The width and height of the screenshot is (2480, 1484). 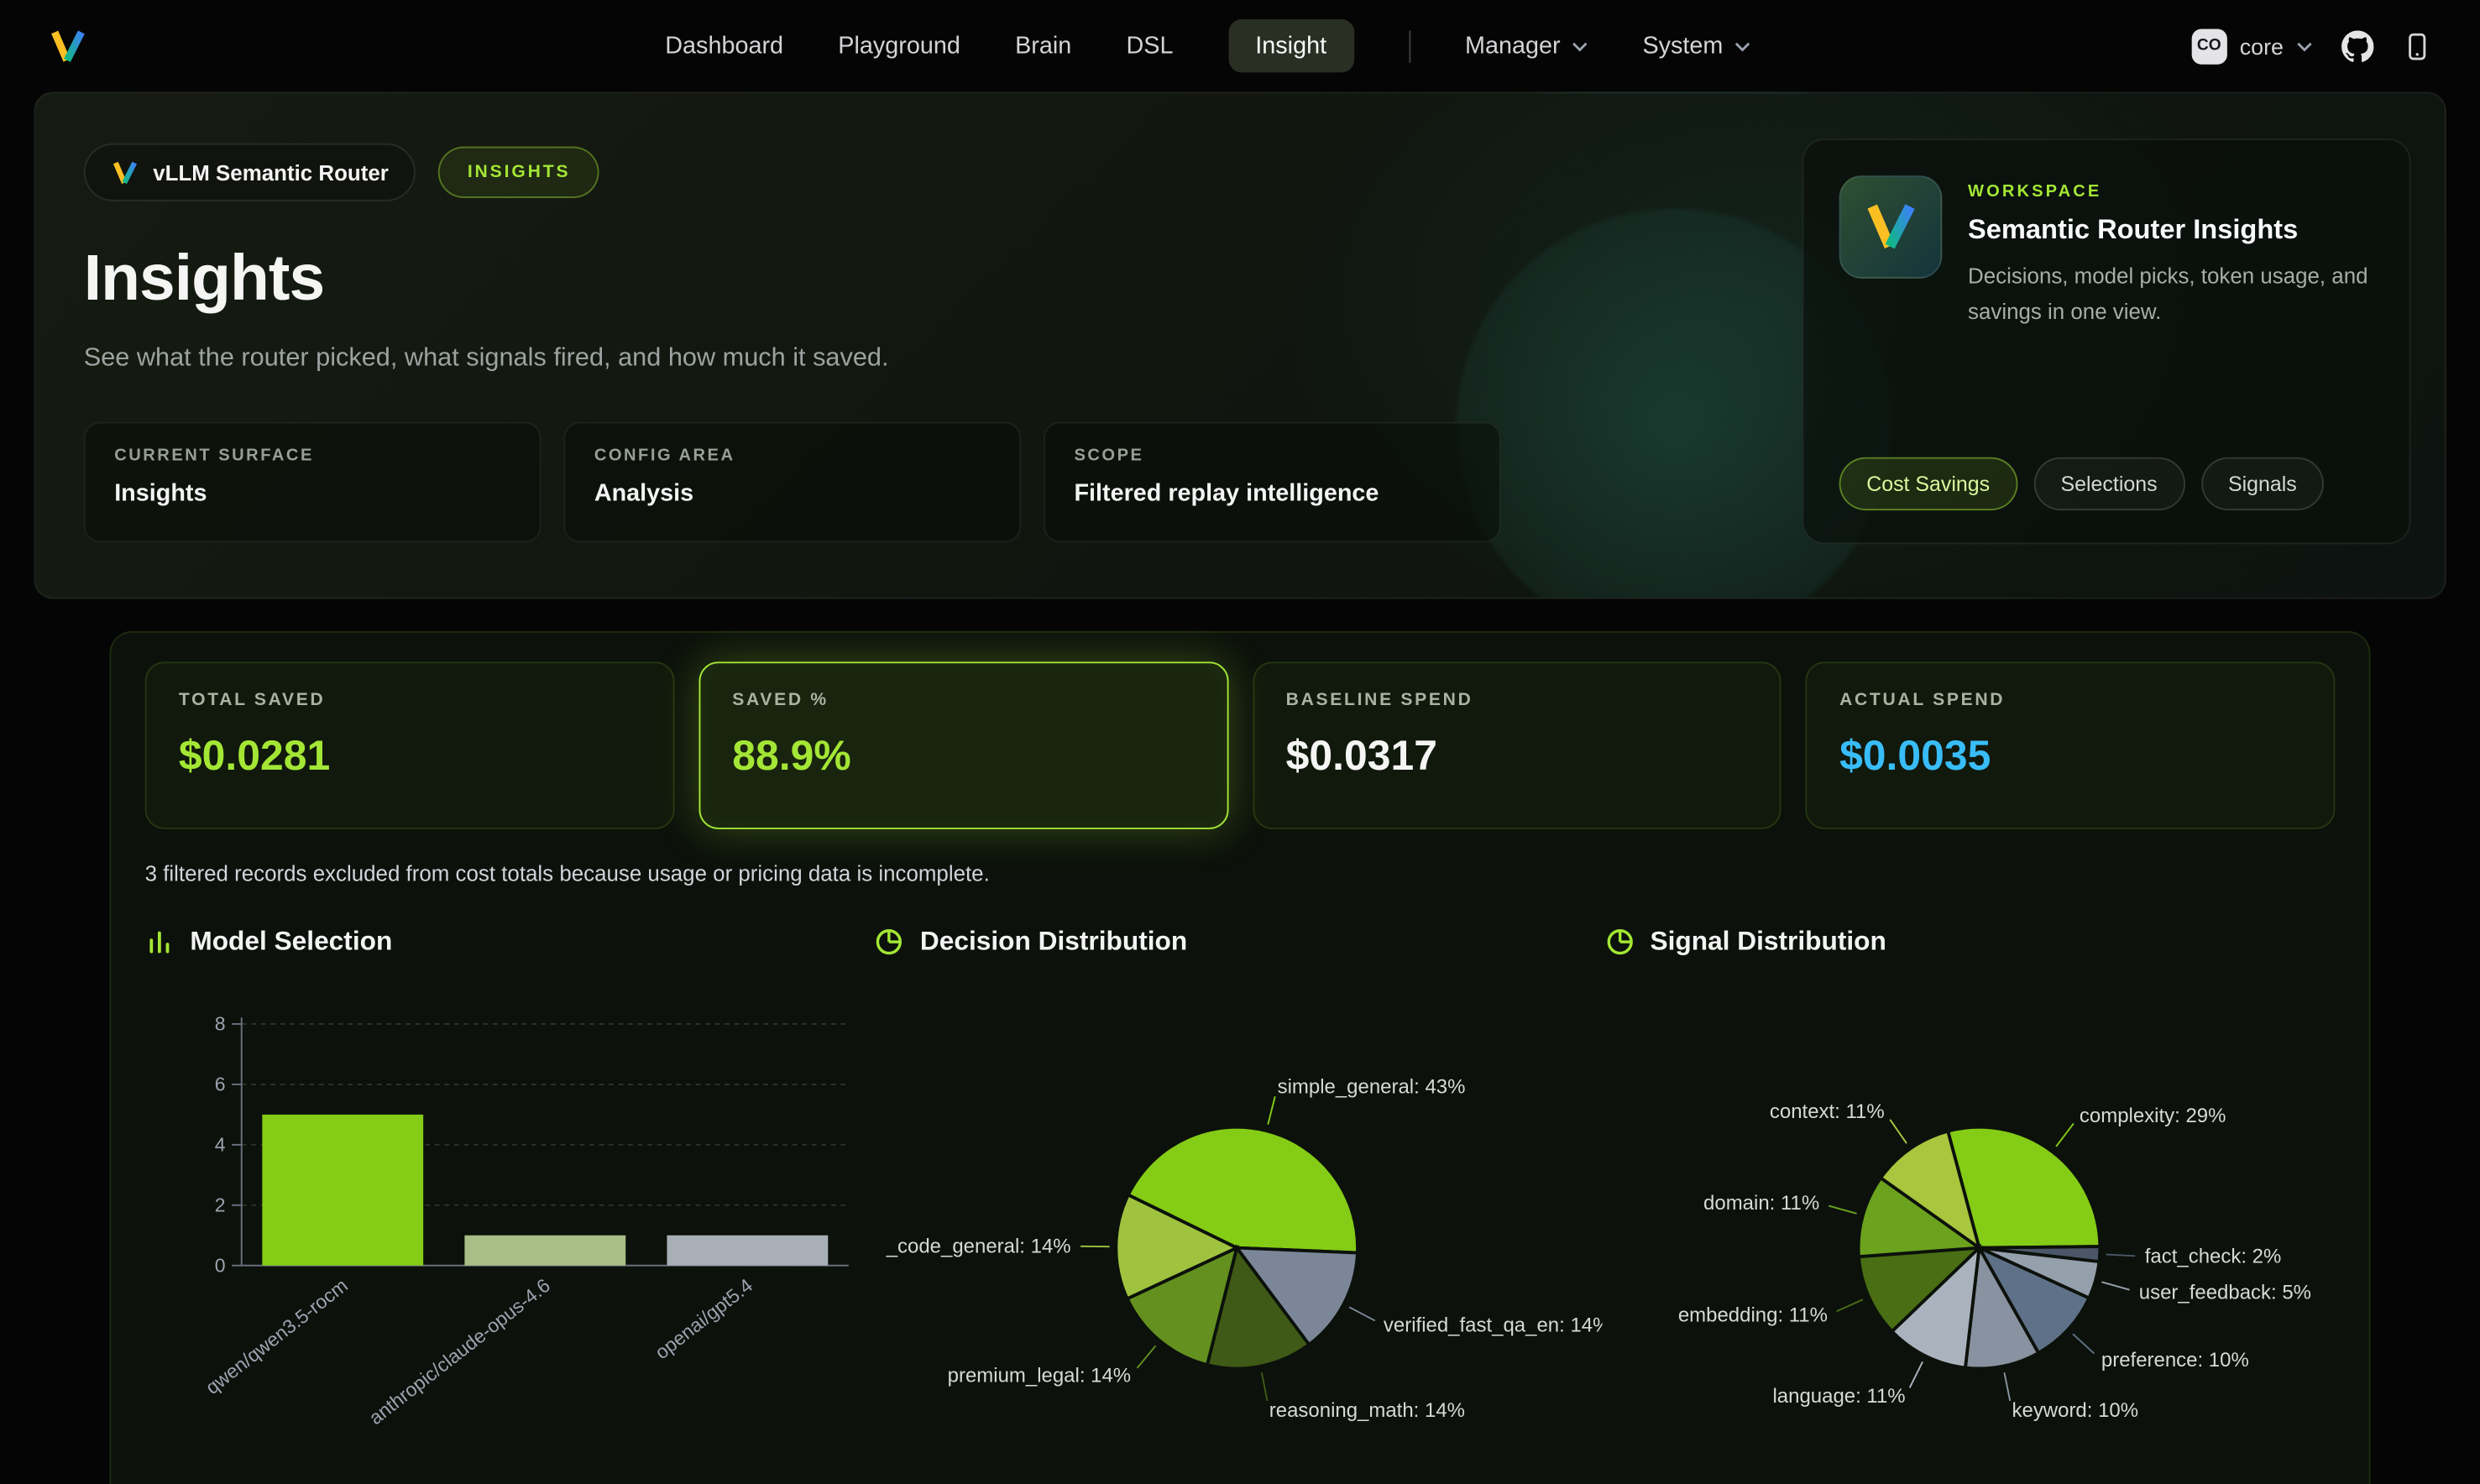 What do you see at coordinates (2418, 45) in the screenshot?
I see `mobile-device-icon` at bounding box center [2418, 45].